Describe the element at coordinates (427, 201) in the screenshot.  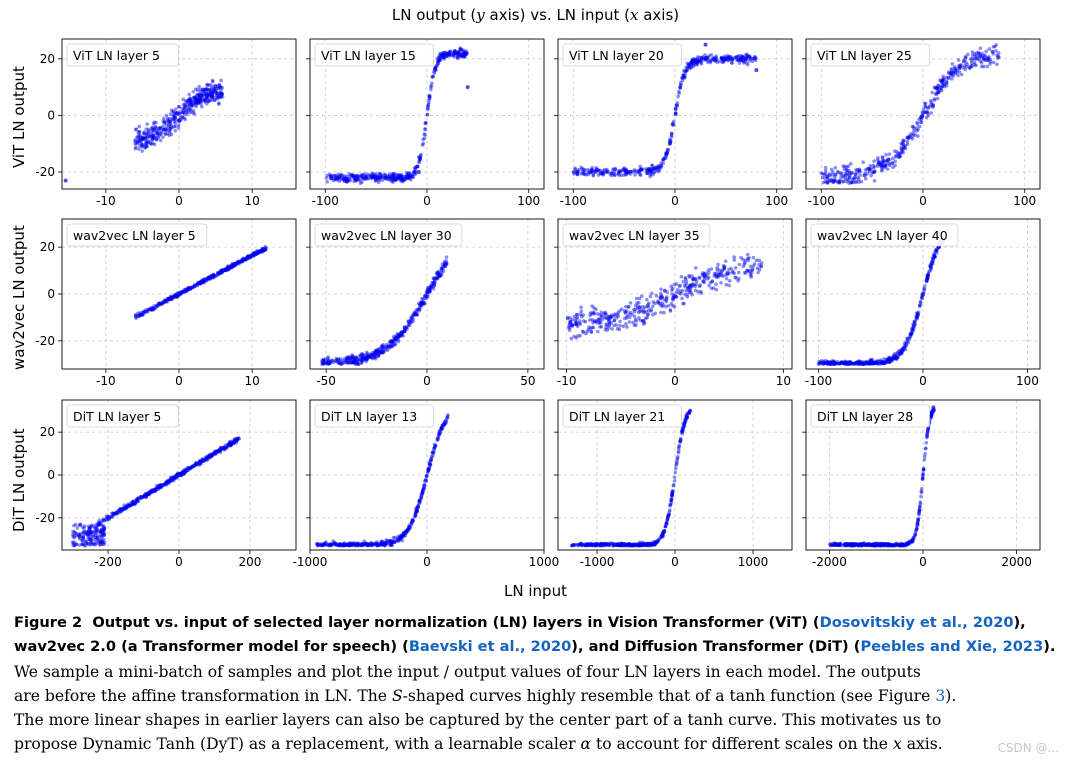
I see `x-tick-label: 0` at that location.